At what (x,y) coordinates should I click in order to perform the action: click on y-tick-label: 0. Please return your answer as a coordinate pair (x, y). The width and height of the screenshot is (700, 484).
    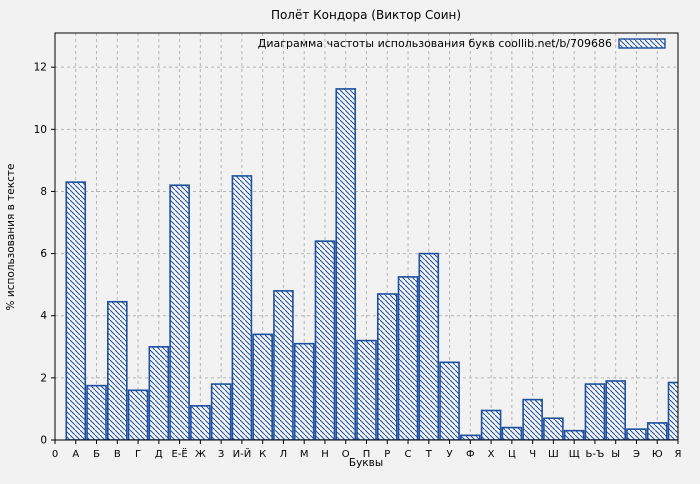
    Looking at the image, I should click on (43, 441).